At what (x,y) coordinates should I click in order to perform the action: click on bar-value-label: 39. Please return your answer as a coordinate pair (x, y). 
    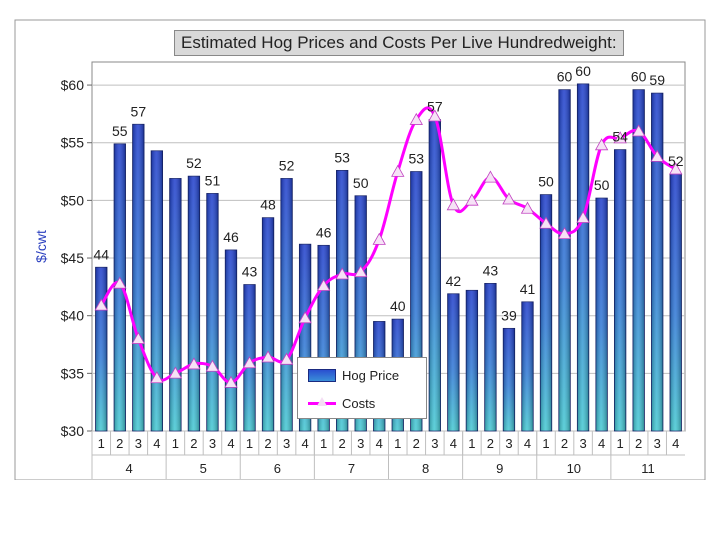
    Looking at the image, I should click on (509, 315).